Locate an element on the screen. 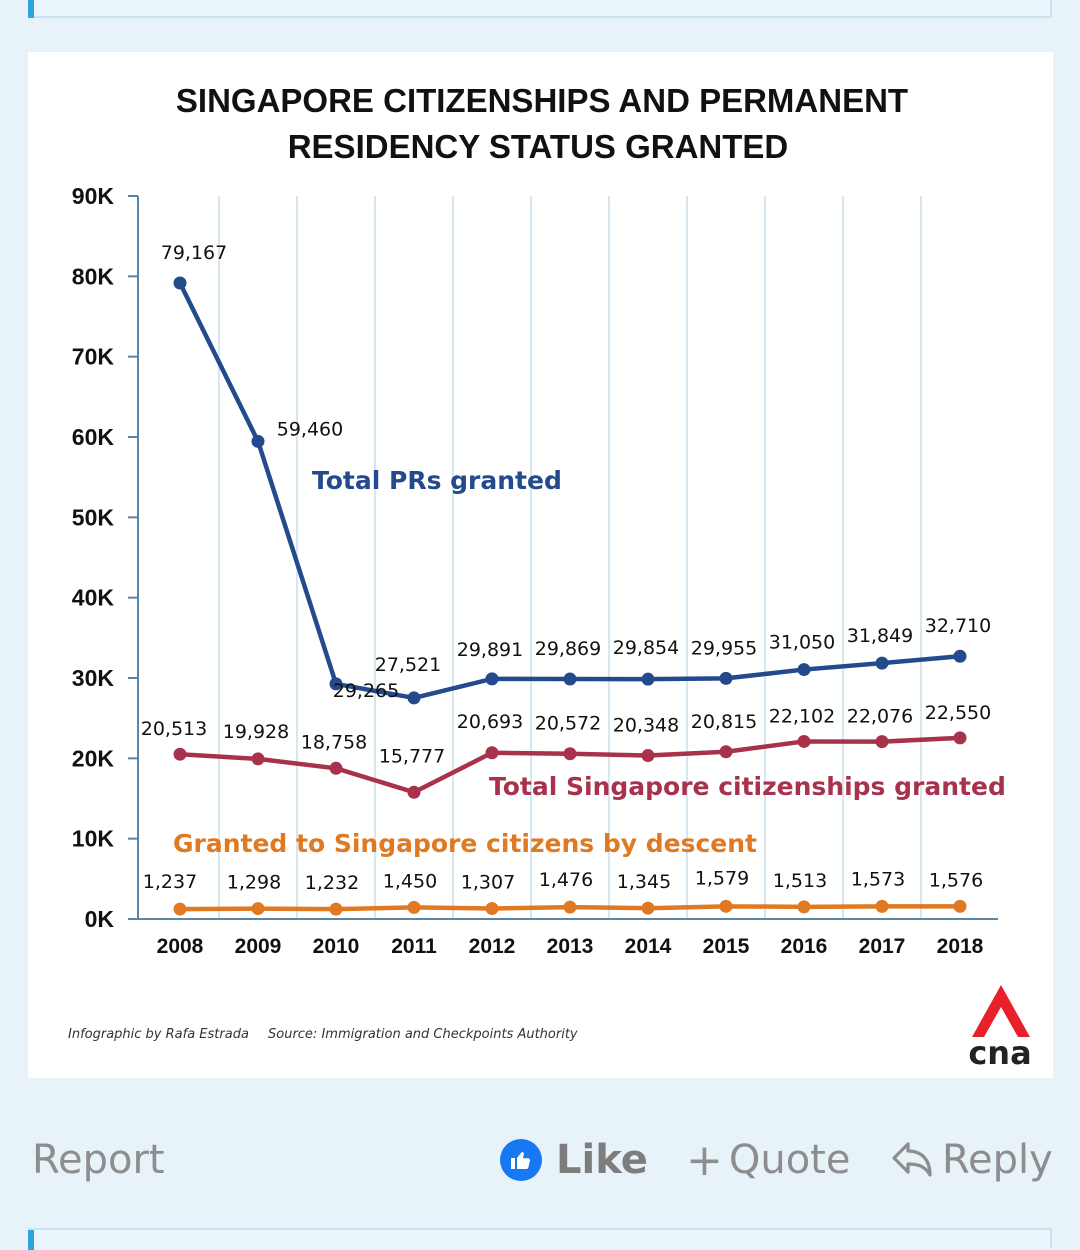 Image resolution: width=1080 pixels, height=1250 pixels. data-label: 29,265 is located at coordinates (366, 691).